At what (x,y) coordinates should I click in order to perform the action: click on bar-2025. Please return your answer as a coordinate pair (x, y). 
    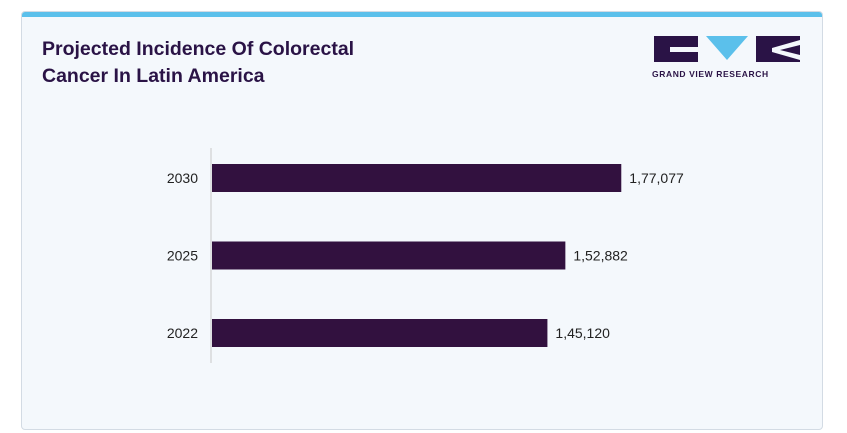
    Looking at the image, I should click on (389, 255).